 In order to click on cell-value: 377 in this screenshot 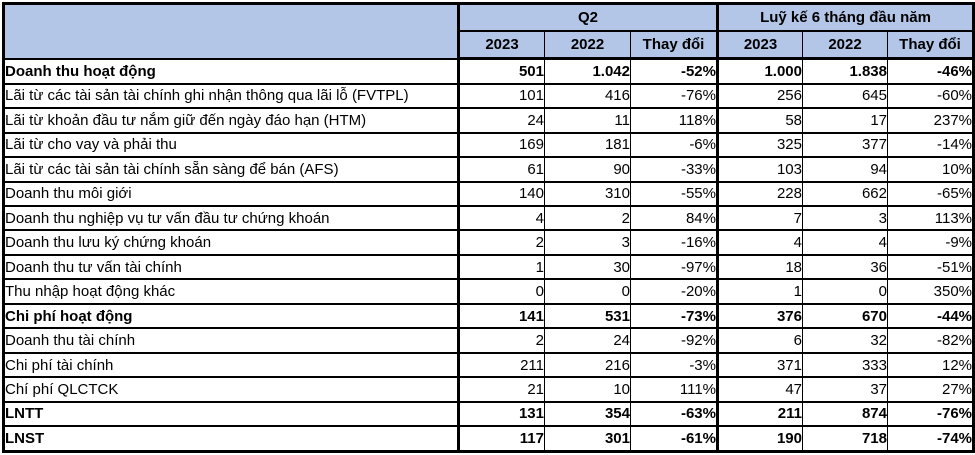, I will do `click(845, 145)`.